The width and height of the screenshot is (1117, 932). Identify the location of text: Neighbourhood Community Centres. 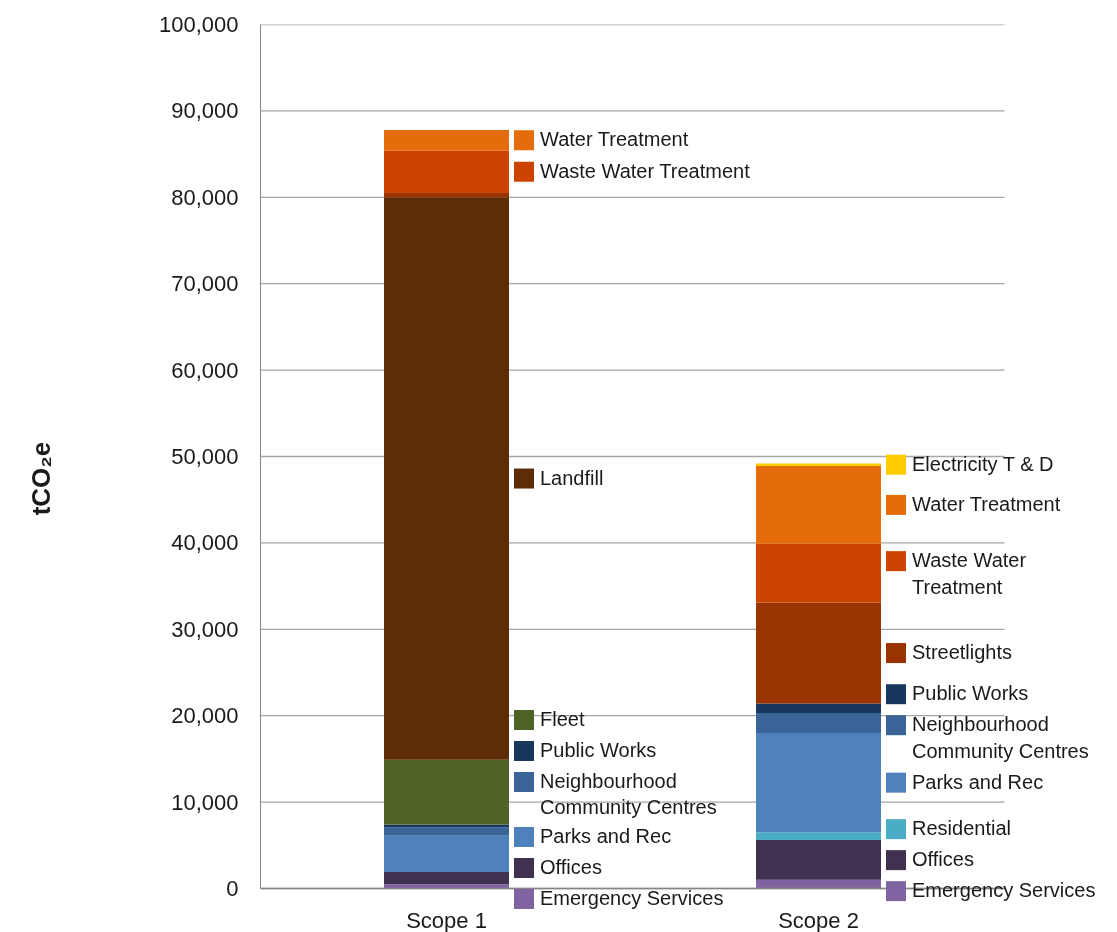
(1000, 737).